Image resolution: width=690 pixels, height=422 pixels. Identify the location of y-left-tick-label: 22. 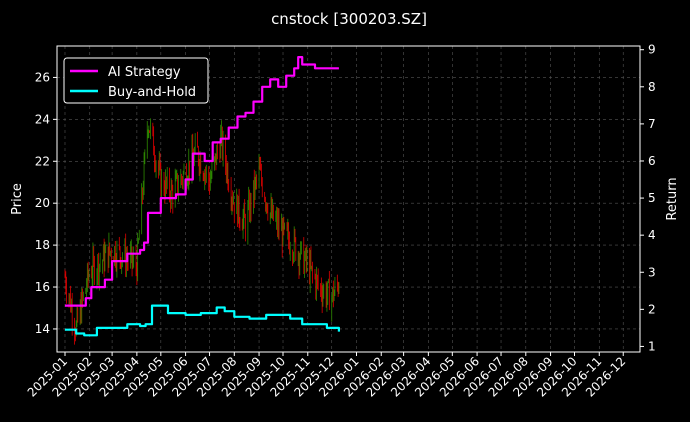
(42, 161).